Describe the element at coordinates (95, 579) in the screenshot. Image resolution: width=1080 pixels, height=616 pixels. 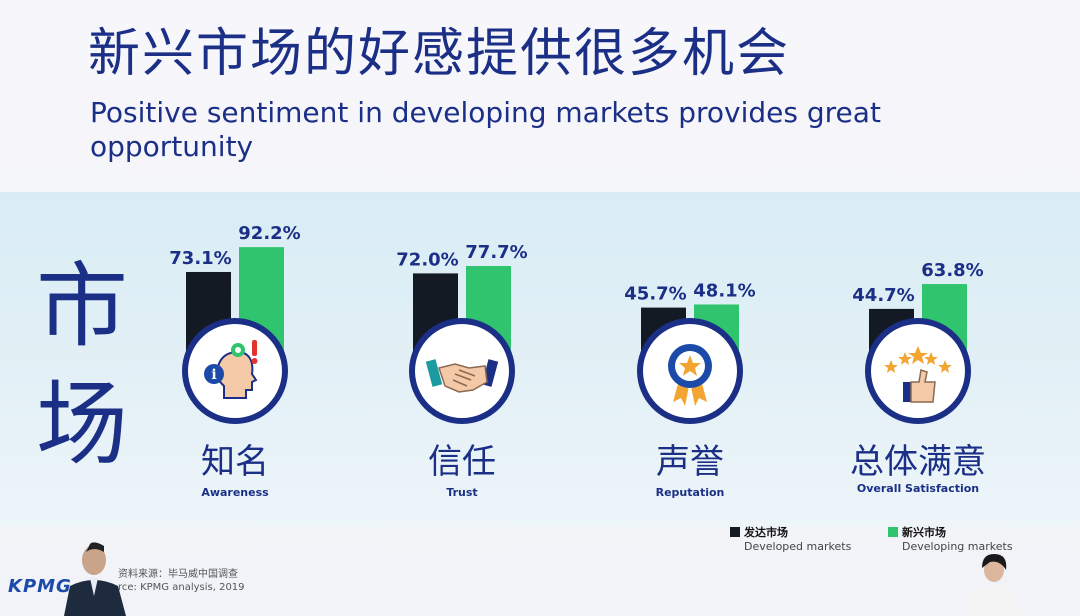
I see `presenter-left-image` at that location.